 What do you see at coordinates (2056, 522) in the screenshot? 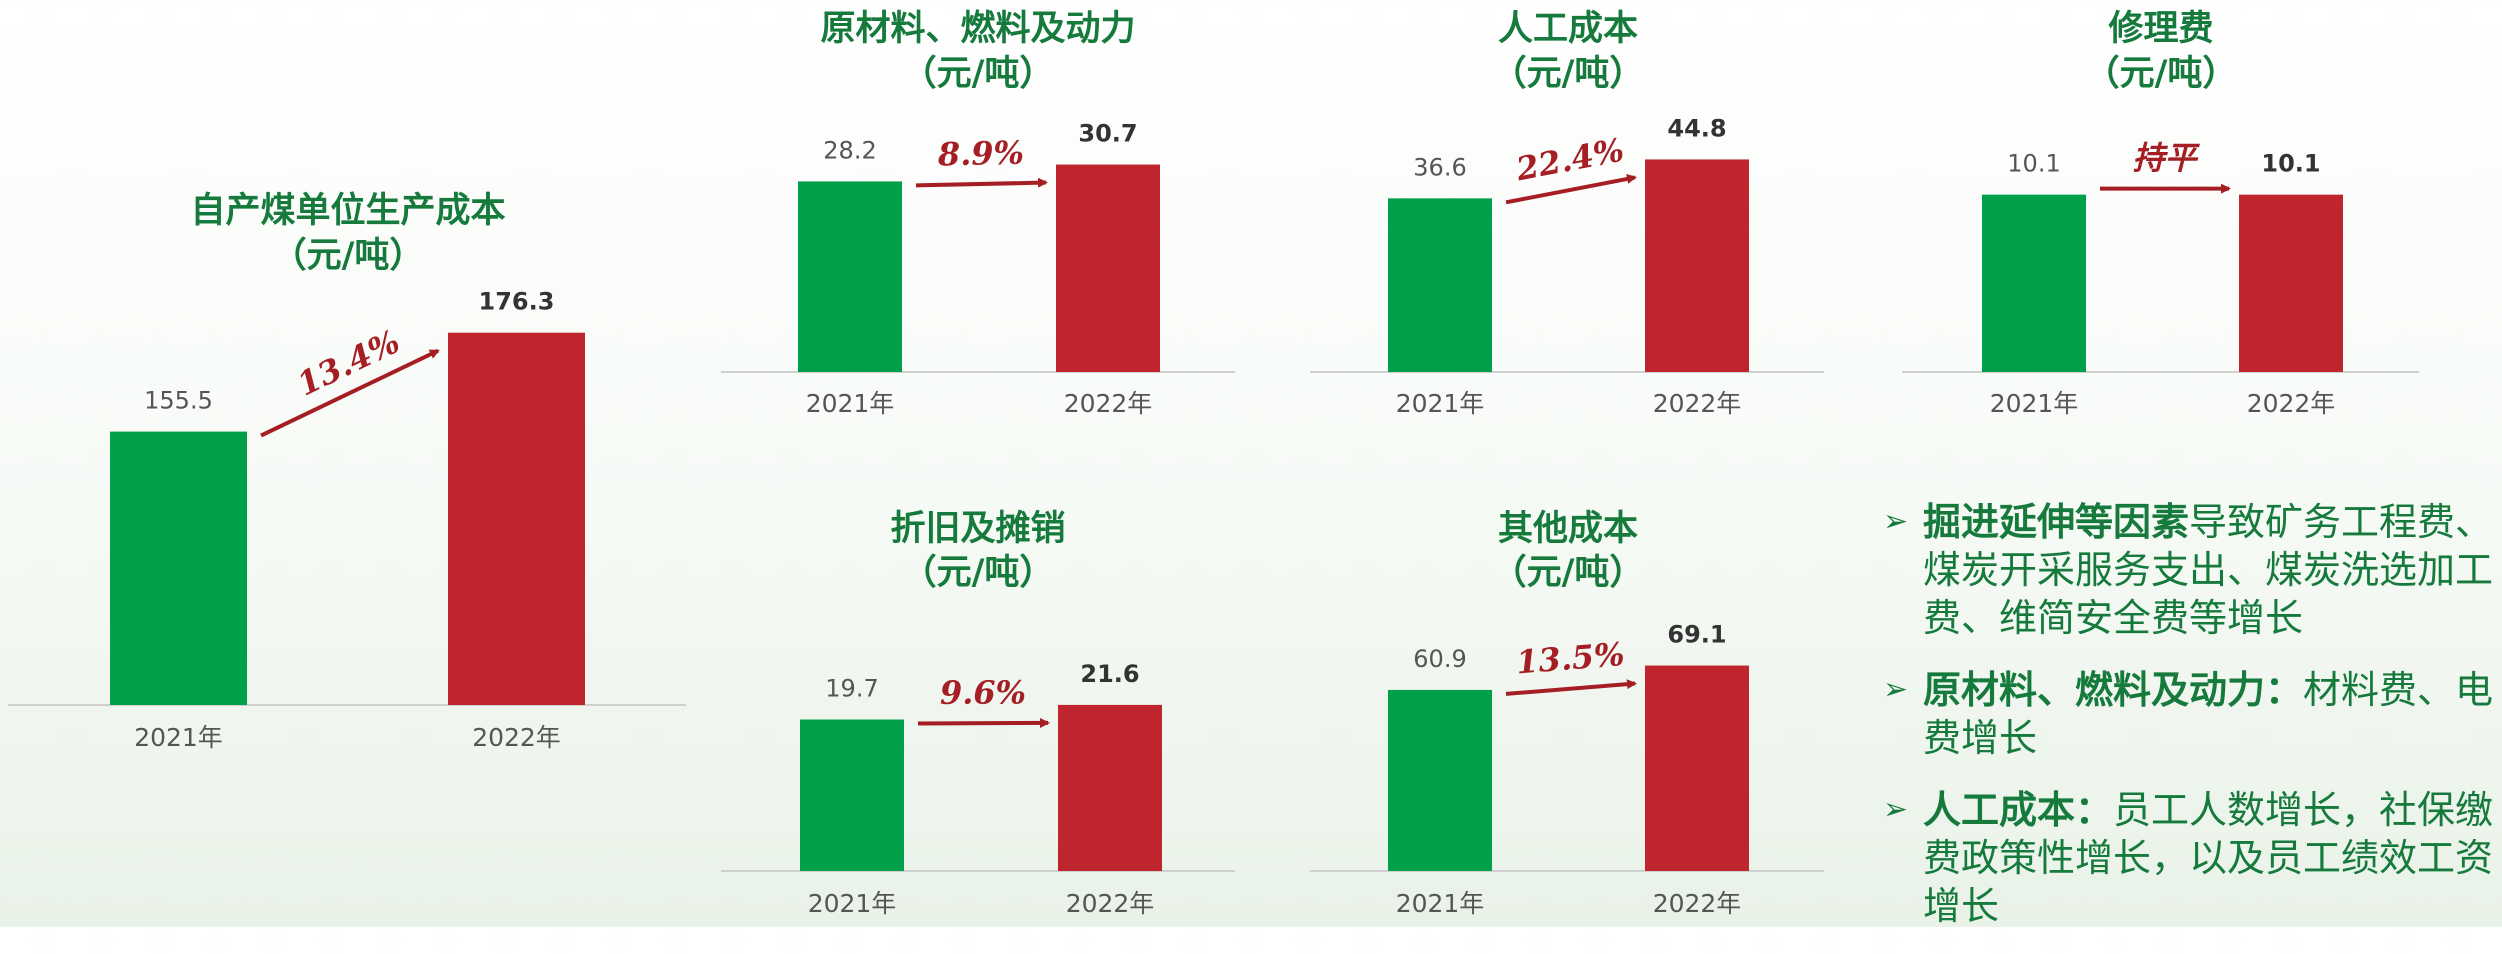
I see `bullet-bold: 掘进延伸等因素` at bounding box center [2056, 522].